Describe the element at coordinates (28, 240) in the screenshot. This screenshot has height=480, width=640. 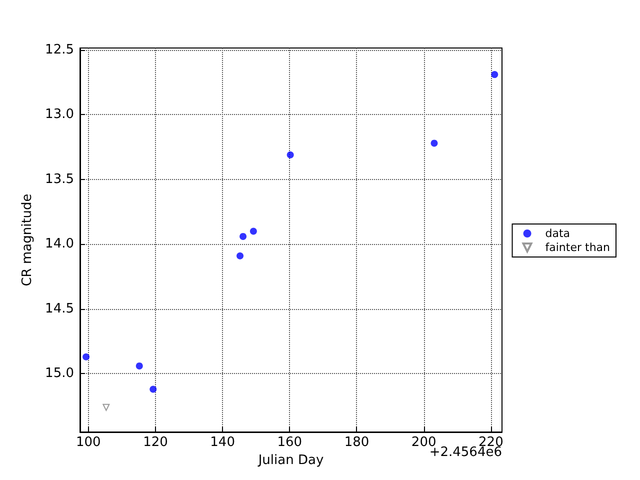
I see `y-axis-title: CR magnitude` at that location.